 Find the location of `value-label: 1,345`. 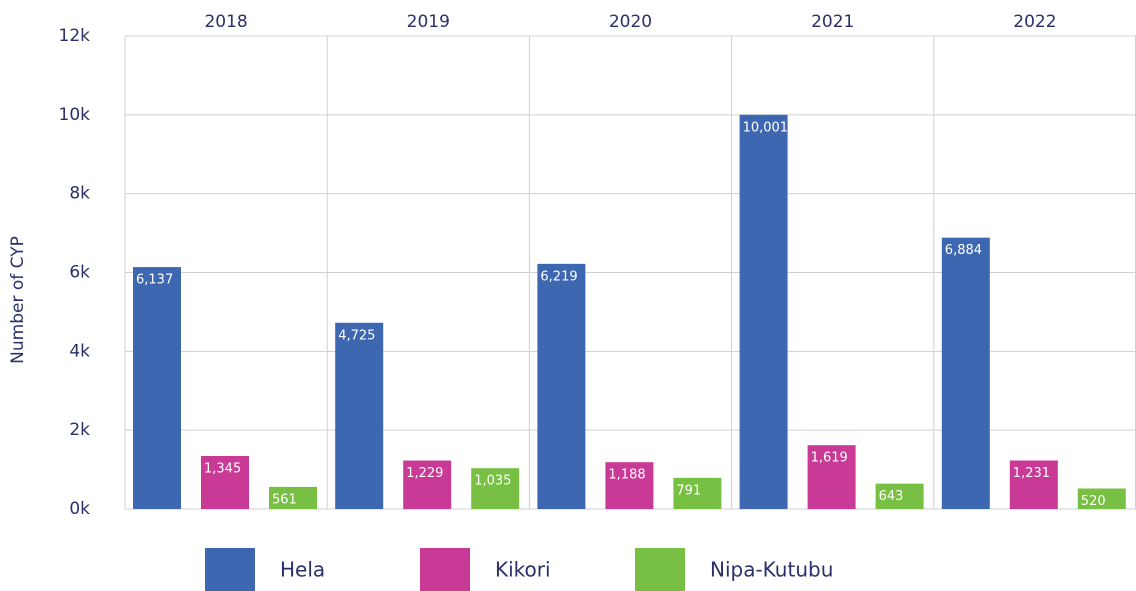

value-label: 1,345 is located at coordinates (222, 468).